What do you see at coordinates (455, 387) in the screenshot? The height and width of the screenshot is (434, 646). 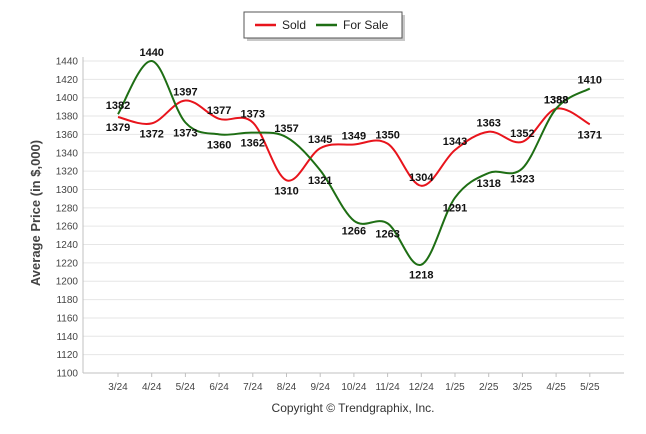 I see `x-tick-label: 1/25` at bounding box center [455, 387].